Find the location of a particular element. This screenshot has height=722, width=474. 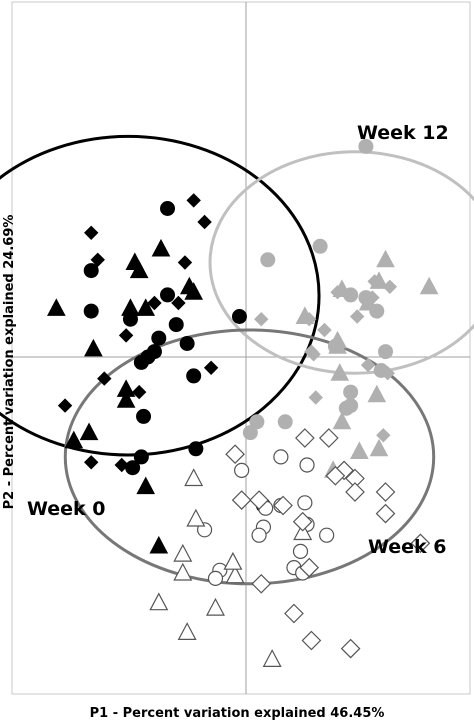

group-label-week-0: Week 0 is located at coordinates (66, 509).